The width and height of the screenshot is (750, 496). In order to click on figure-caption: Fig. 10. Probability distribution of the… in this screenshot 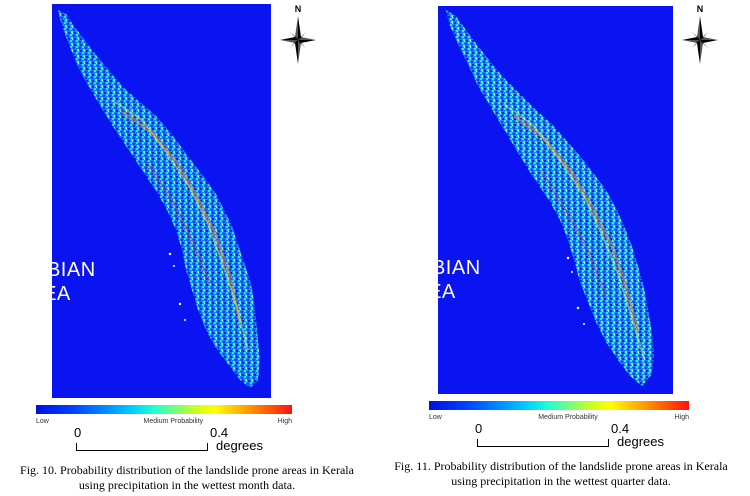, I will do `click(187, 477)`.